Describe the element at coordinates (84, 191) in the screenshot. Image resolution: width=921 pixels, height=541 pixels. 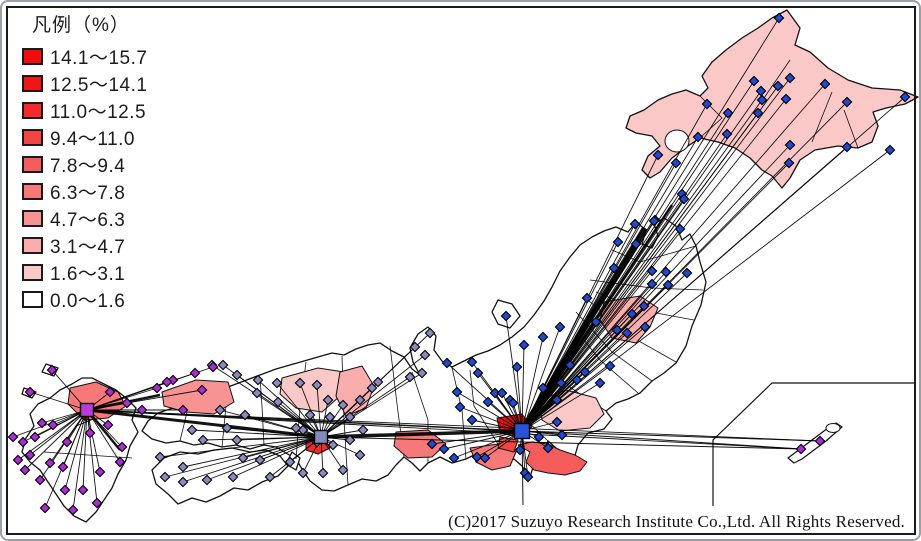
I see `legend-item: 6.3～7.8` at that location.